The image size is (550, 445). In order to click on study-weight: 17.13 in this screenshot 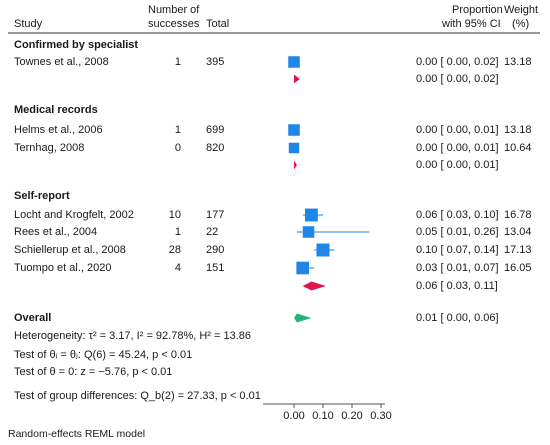, I will do `click(518, 250)`.